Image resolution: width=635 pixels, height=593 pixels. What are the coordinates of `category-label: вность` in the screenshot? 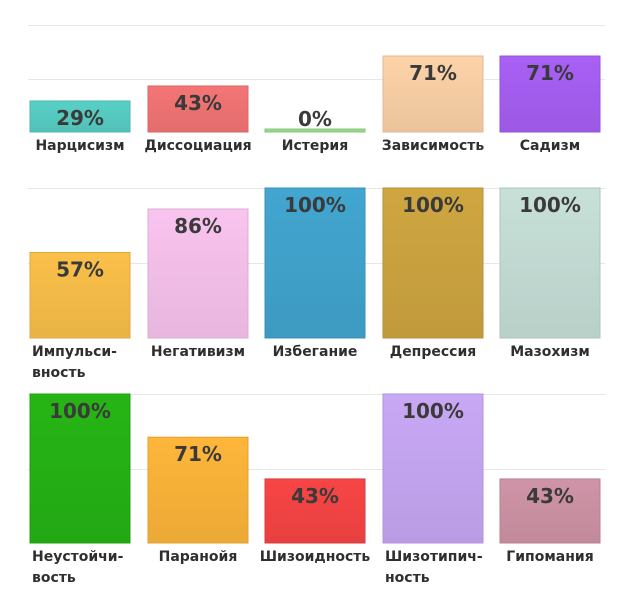 It's located at (59, 373).